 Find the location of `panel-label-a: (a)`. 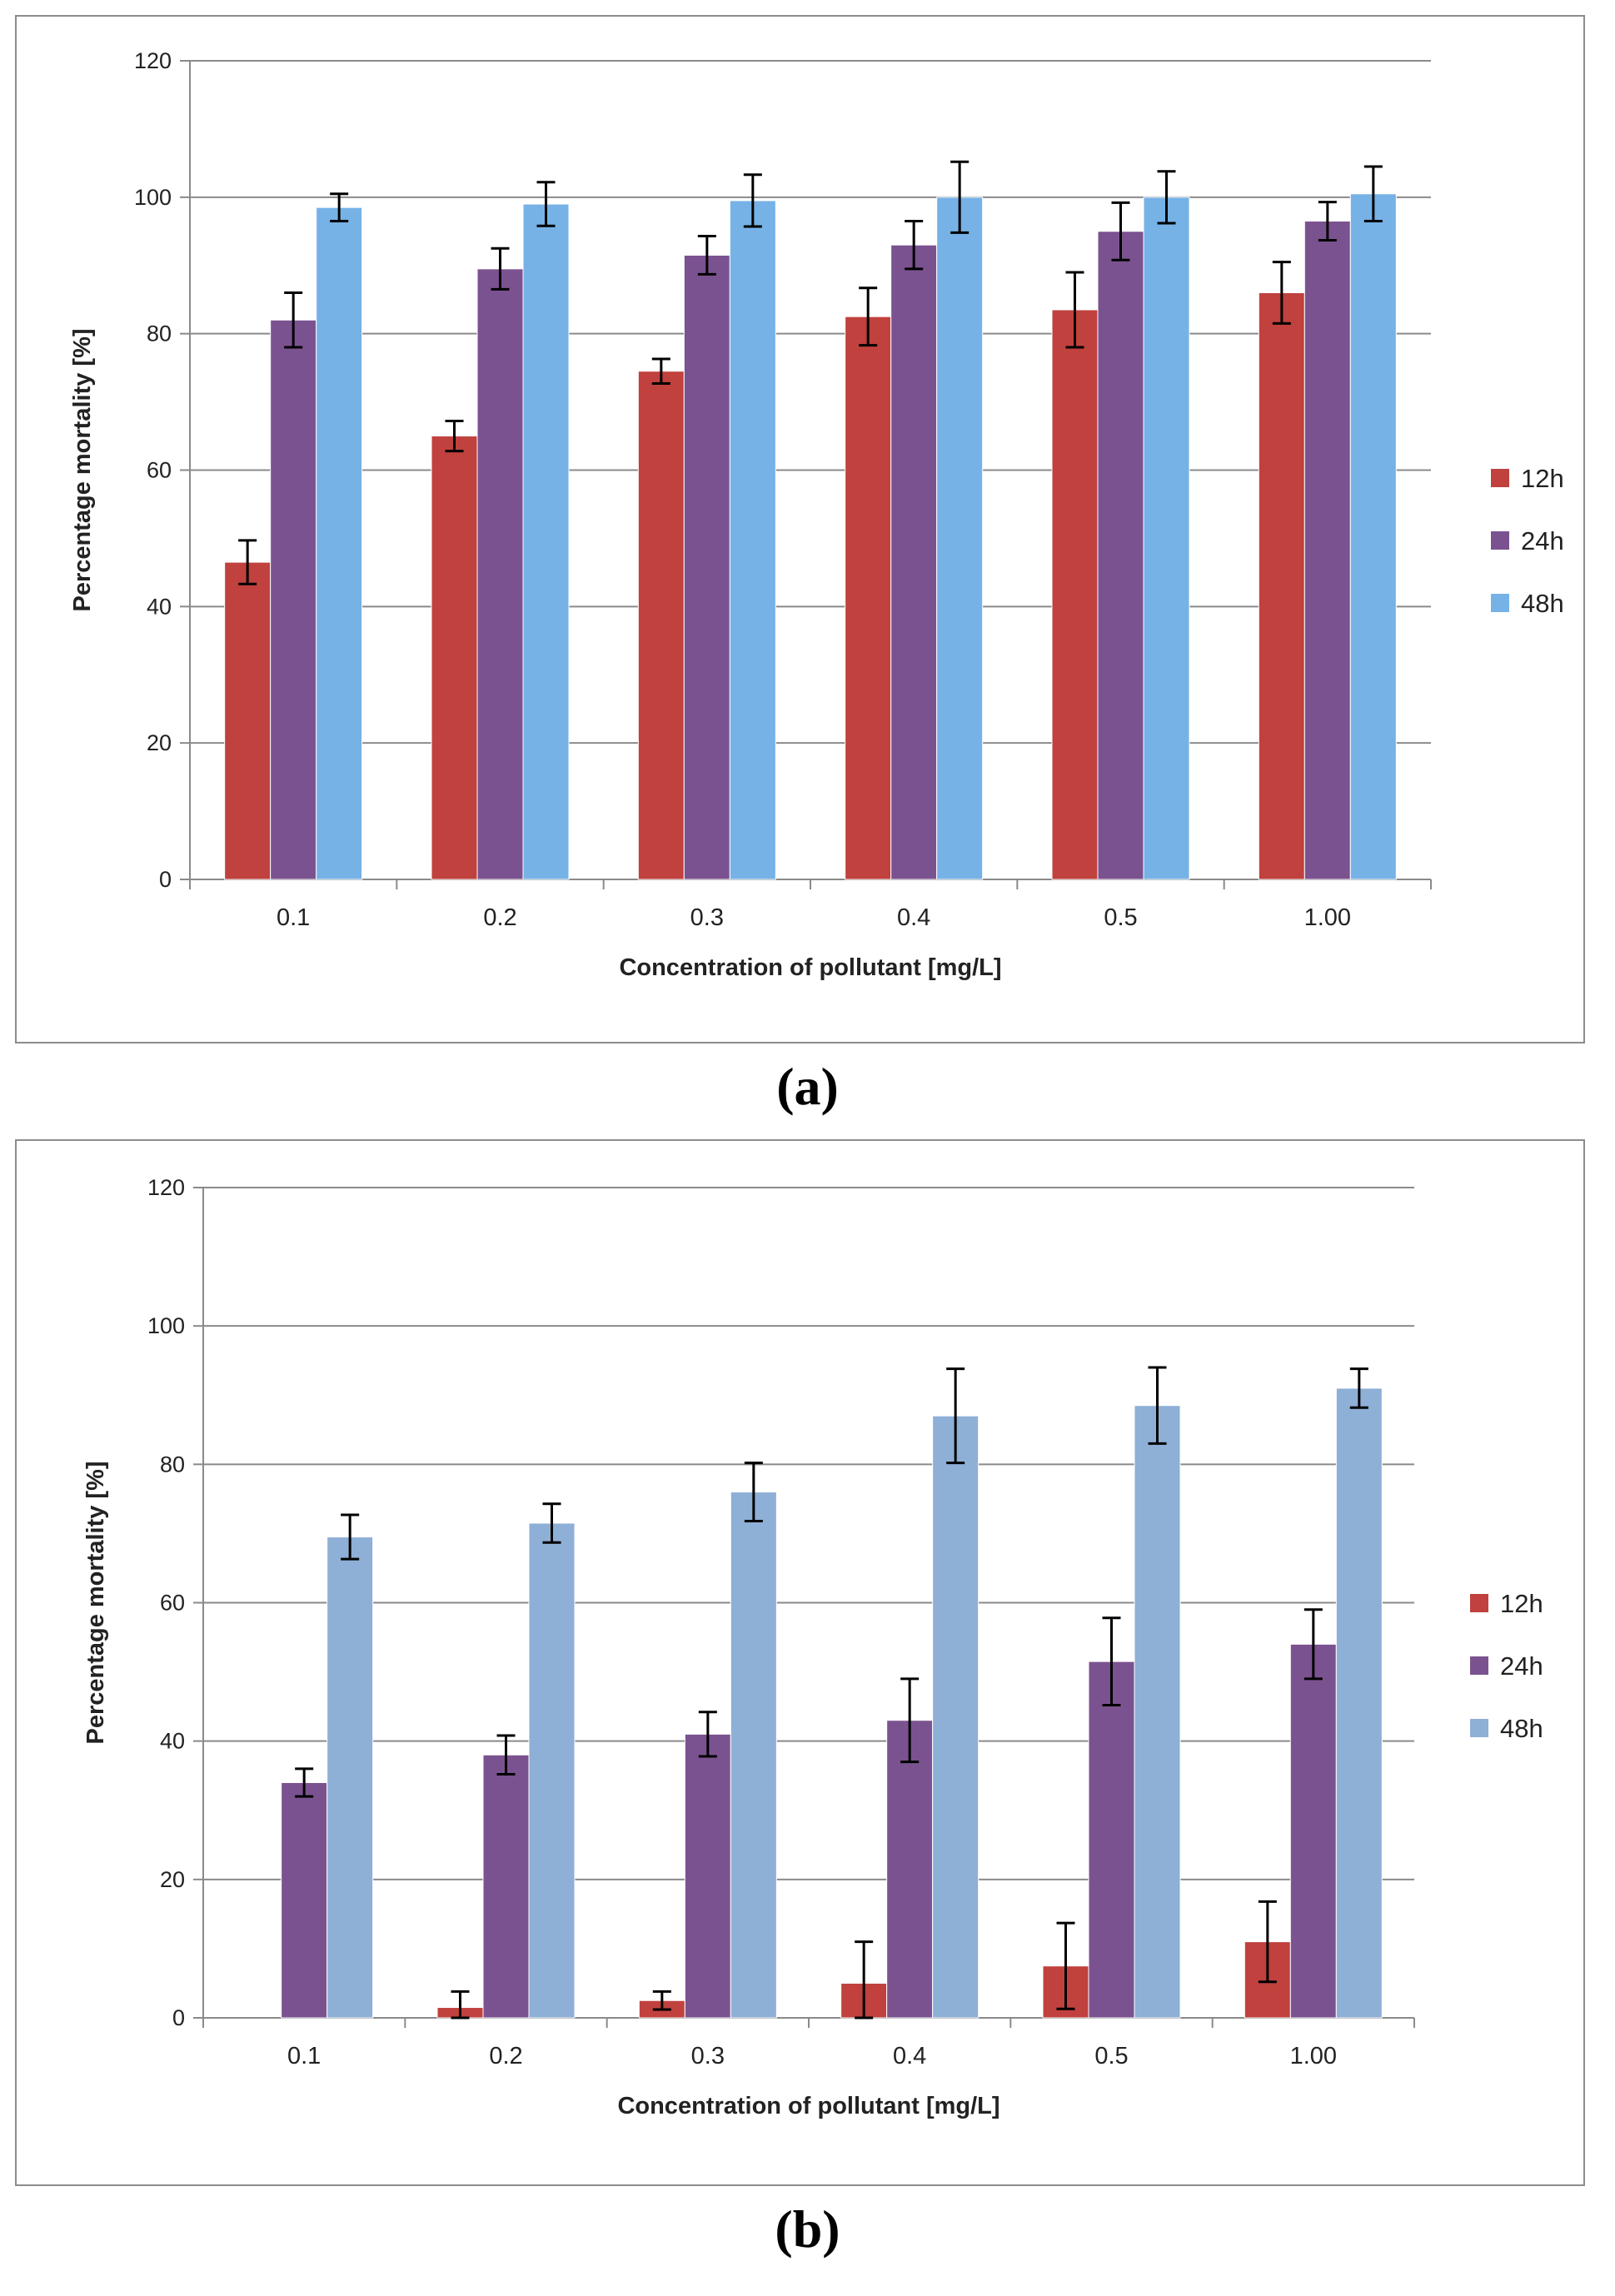

panel-label-a: (a) is located at coordinates (807, 1087).